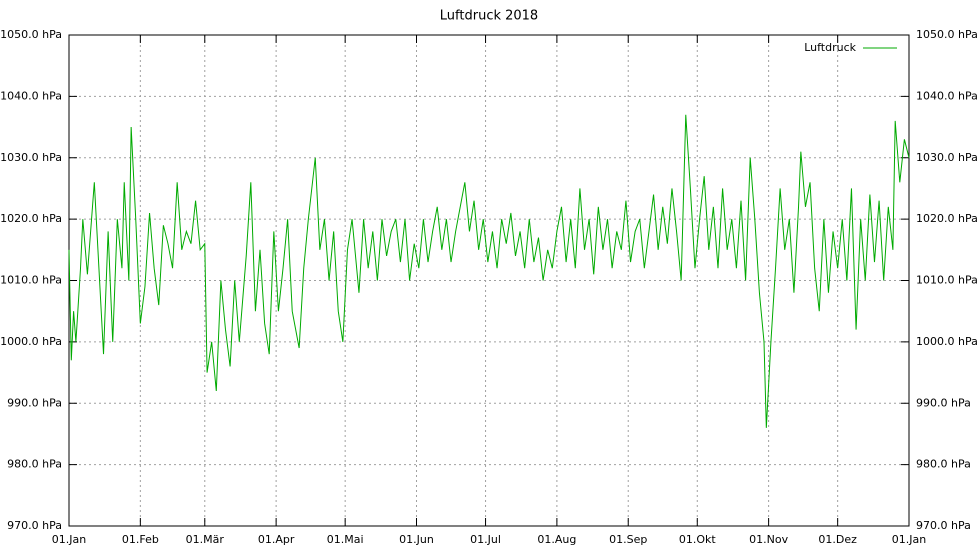  I want to click on legend-label: Luftdruck, so click(830, 47).